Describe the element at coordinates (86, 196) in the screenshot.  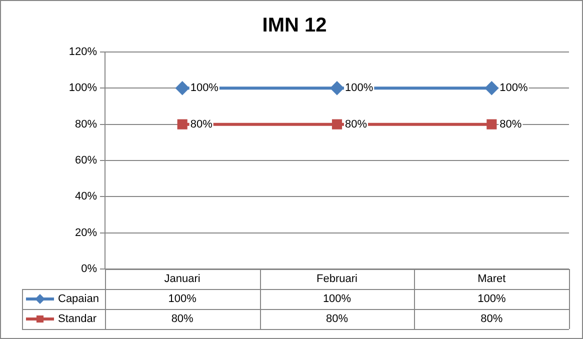
I see `y-tick-label: 40%` at that location.